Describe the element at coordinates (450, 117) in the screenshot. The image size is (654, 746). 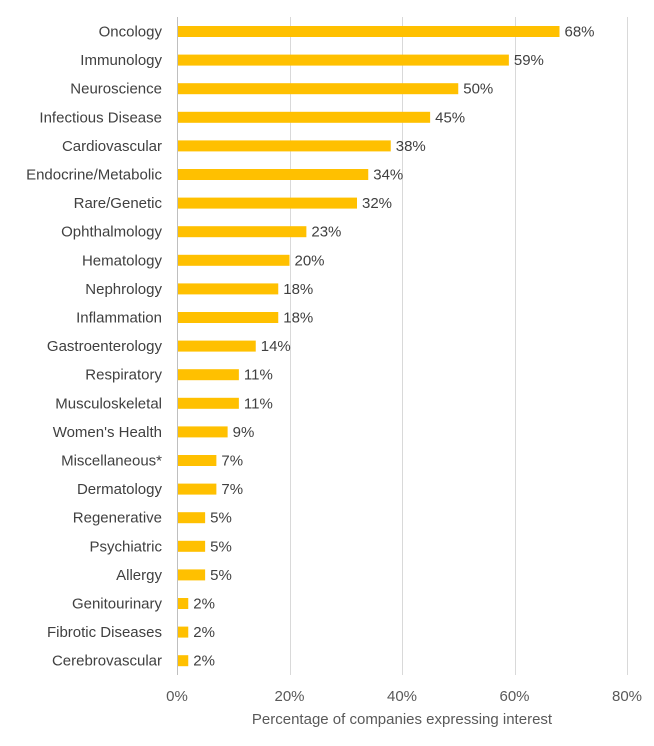
I see `data-label: 45%` at that location.